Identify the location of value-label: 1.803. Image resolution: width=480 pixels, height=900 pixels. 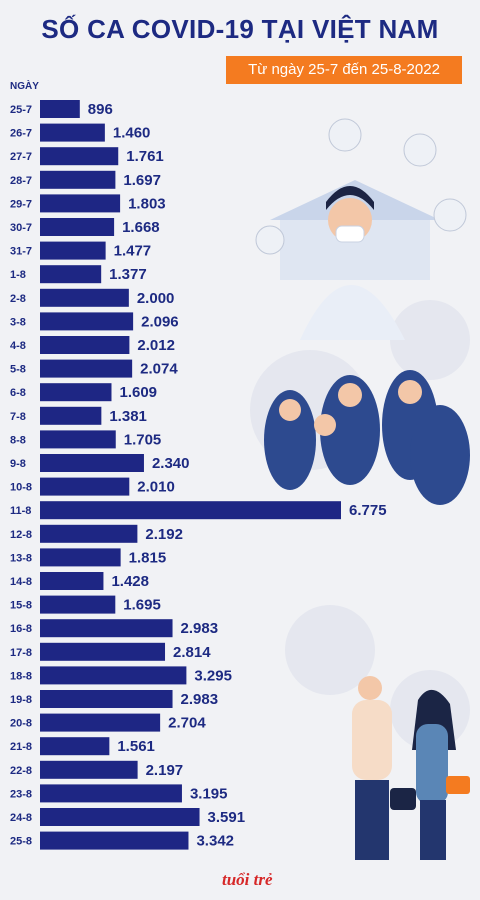
(147, 203).